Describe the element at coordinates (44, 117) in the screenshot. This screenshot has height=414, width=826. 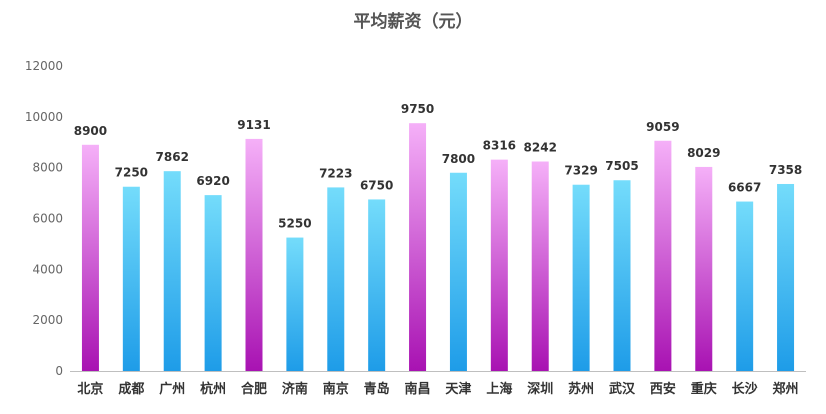
I see `y-tick-label: 10000` at that location.